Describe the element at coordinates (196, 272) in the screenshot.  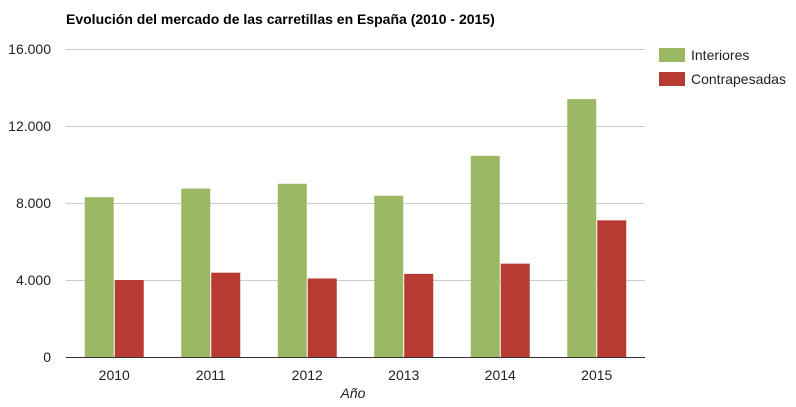
I see `bar-interiores-2011` at that location.